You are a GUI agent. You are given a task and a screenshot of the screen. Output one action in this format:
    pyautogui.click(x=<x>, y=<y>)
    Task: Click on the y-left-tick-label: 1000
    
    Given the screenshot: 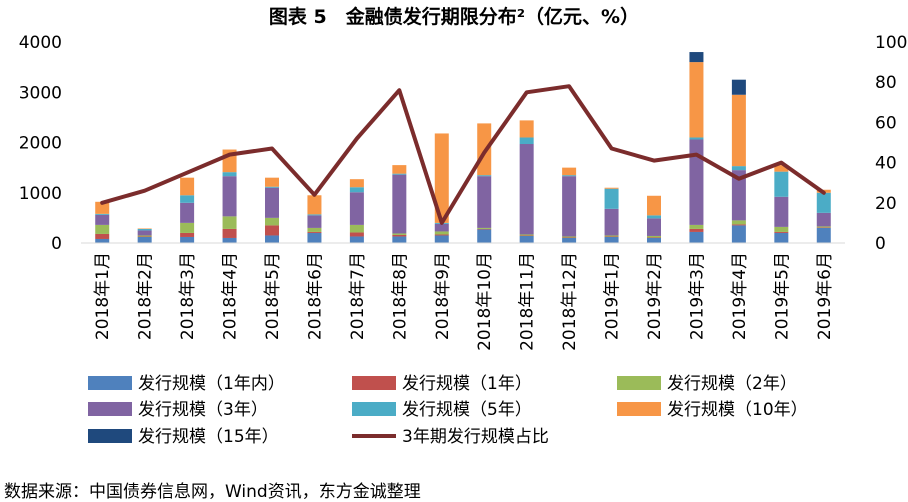 What is the action you would take?
    pyautogui.click(x=40, y=194)
    